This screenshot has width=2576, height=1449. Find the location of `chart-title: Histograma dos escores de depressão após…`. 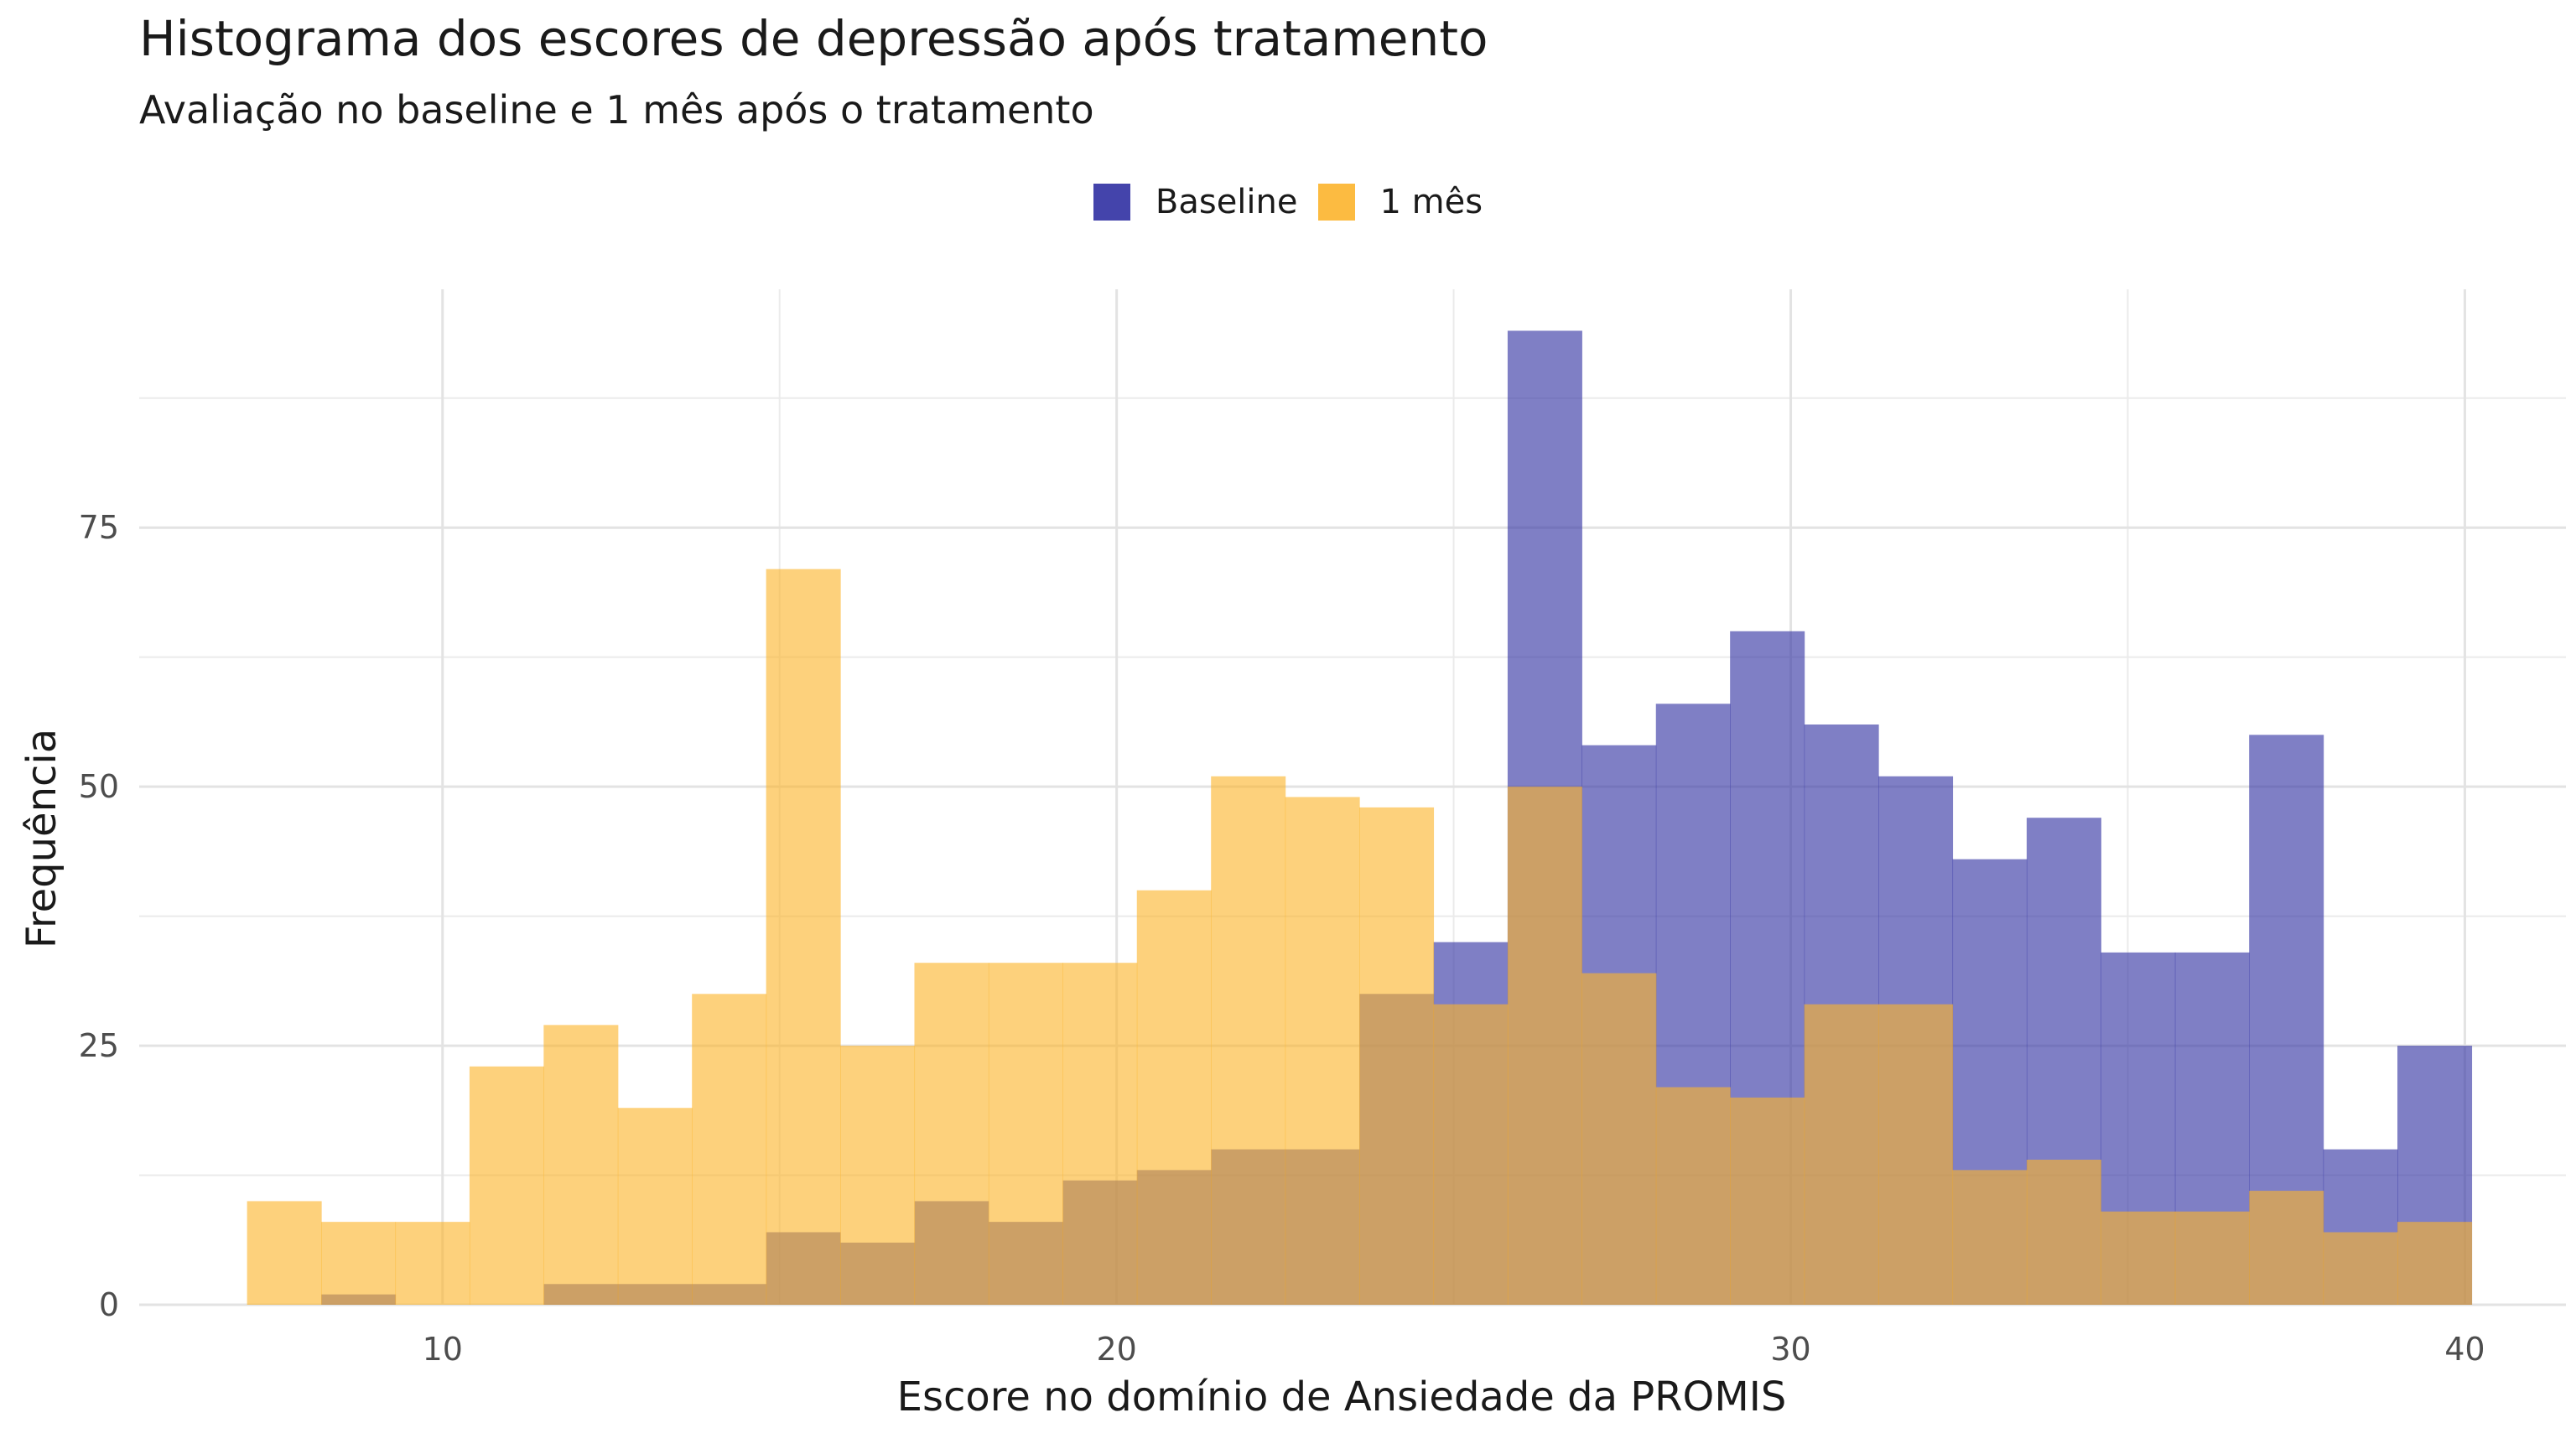

chart-title: Histograma dos escores de depressão após… is located at coordinates (813, 38).